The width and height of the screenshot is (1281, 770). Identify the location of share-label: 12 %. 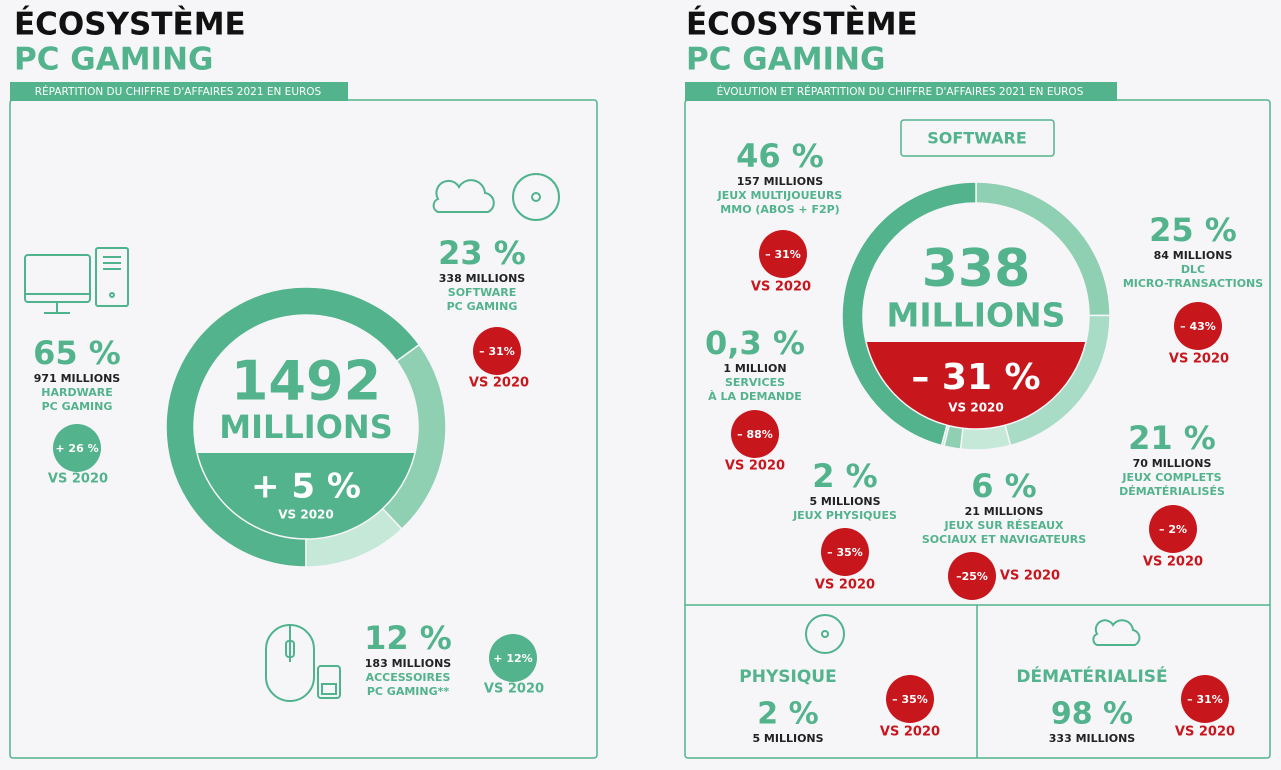
(408, 638).